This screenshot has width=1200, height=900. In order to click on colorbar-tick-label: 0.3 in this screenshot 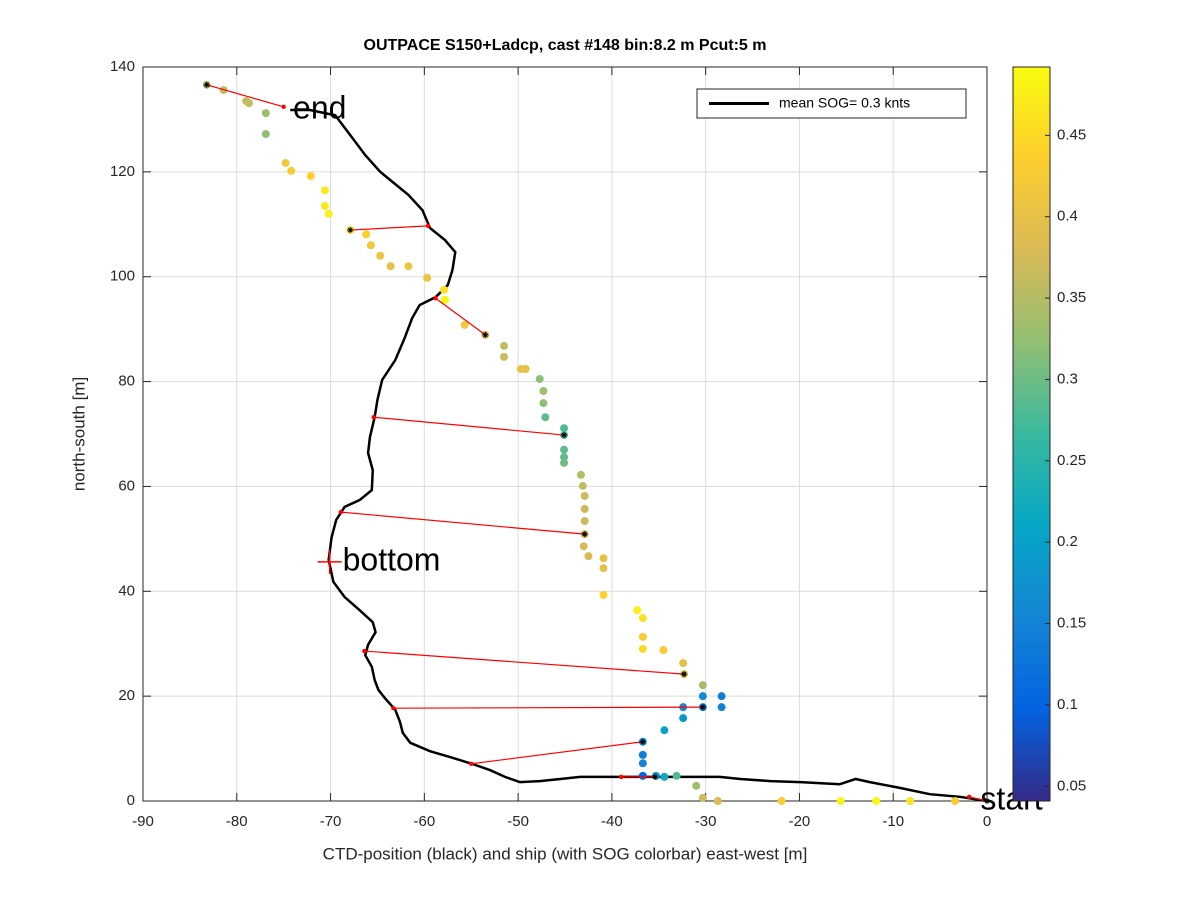, I will do `click(1067, 378)`.